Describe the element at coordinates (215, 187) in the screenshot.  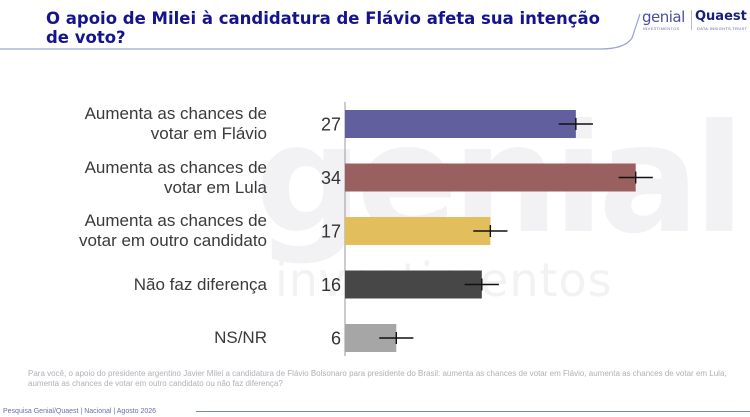
I see `category-label-line: votar em Lula` at that location.